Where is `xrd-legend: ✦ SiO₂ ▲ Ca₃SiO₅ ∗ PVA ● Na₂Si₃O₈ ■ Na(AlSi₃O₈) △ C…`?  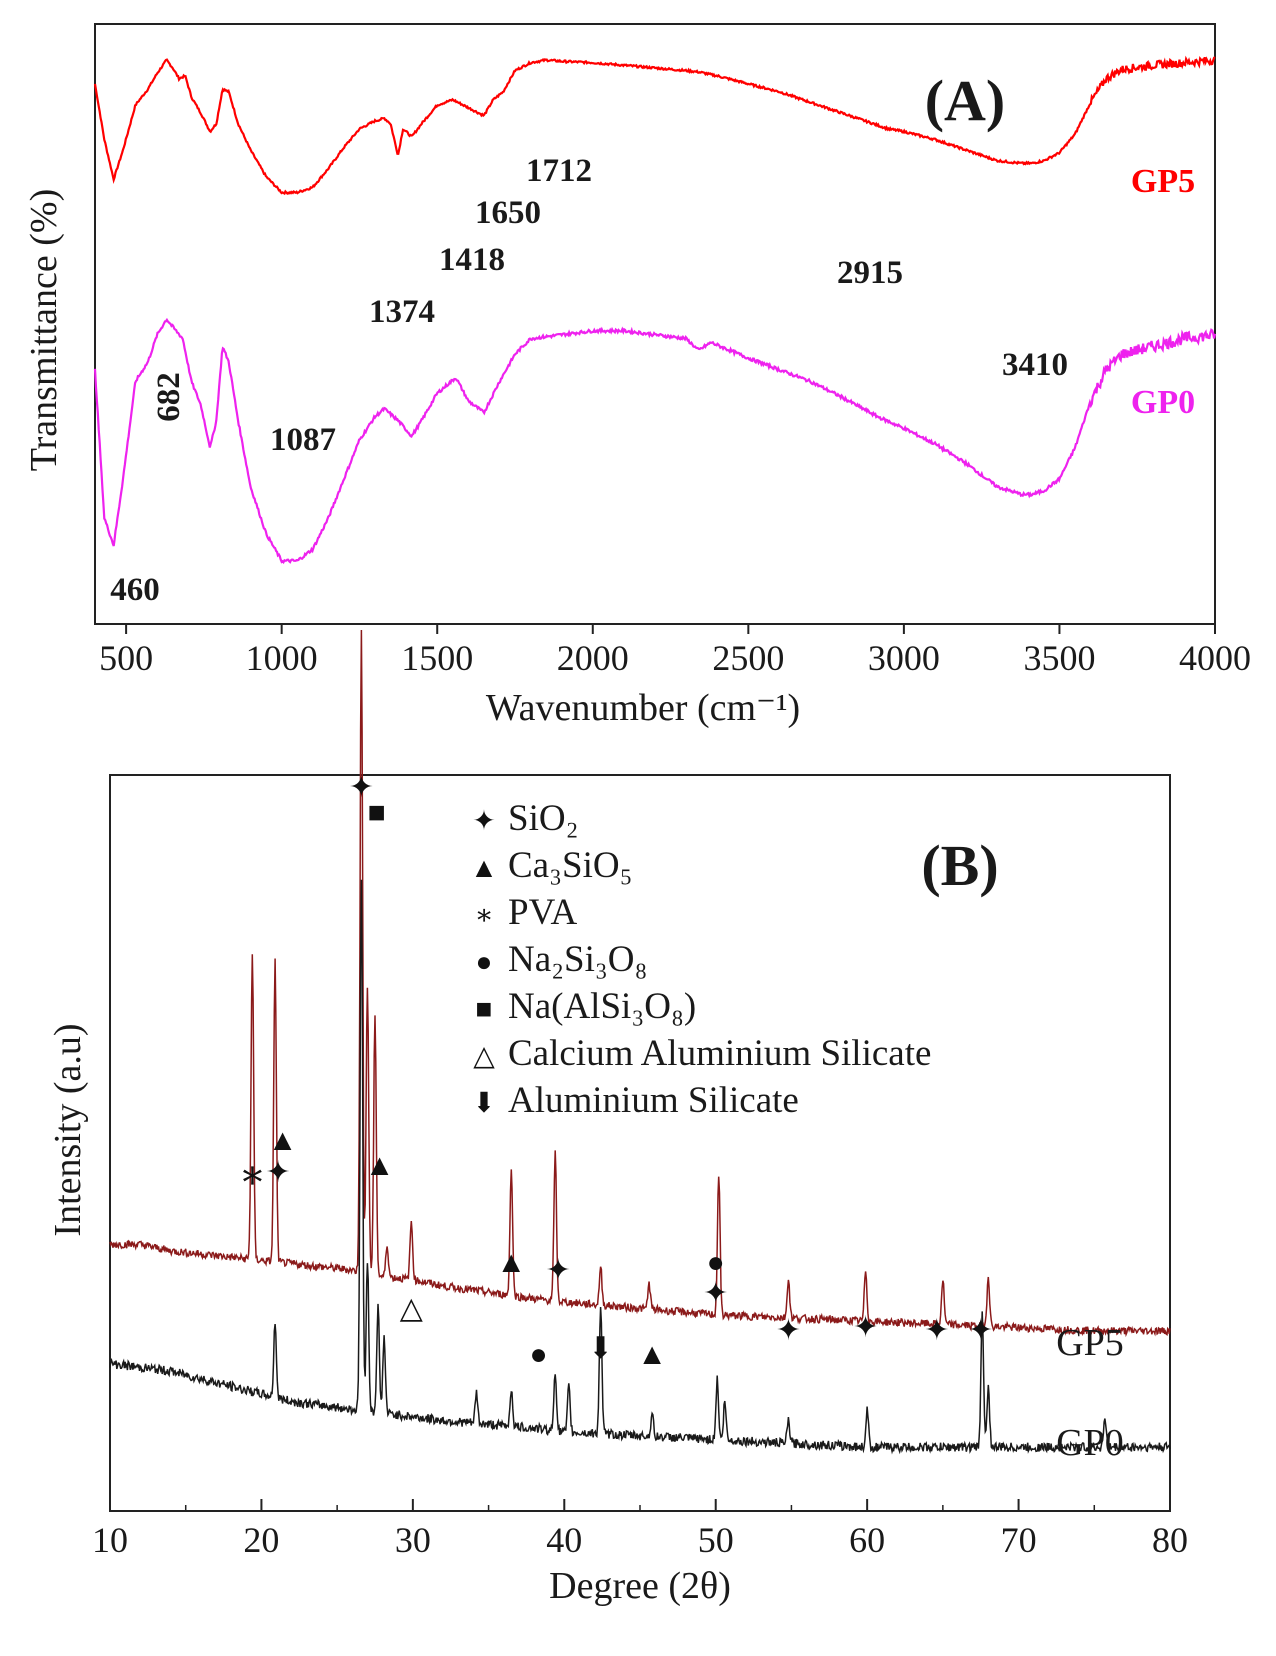
xrd-legend: ✦ SiO₂ ▲ Ca₃SiO₅ ∗ PVA ● Na₂Si₃O₈ ■ Na(AlSi₃O₈) △ C… is located at coordinates (700, 959).